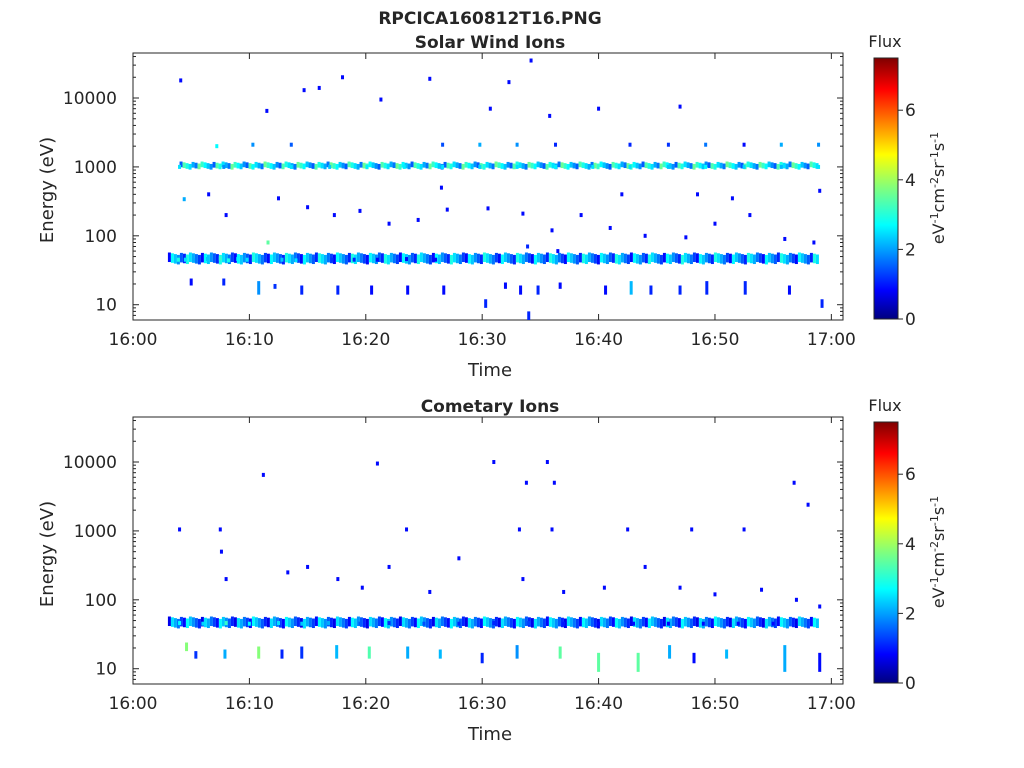 The image size is (1024, 768). What do you see at coordinates (907, 215) in the screenshot?
I see `colorbar-ticks: 0 2 4 6` at bounding box center [907, 215].